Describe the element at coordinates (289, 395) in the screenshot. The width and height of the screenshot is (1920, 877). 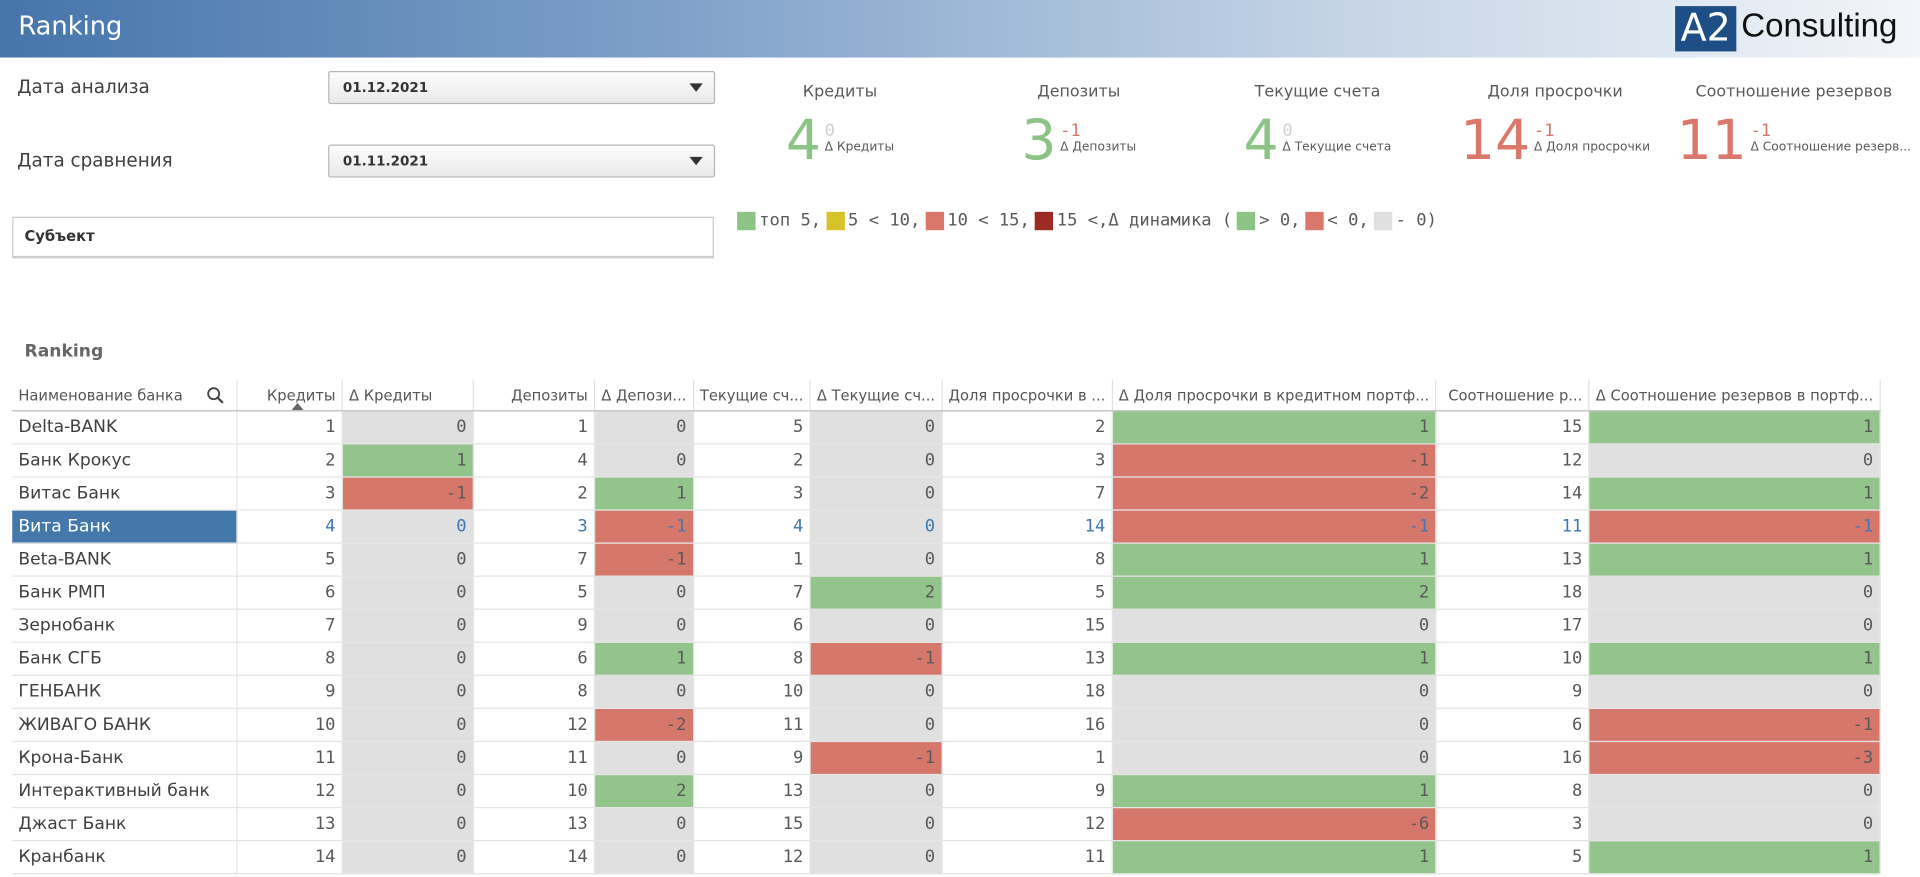
I see `column-header: Кредиты` at that location.